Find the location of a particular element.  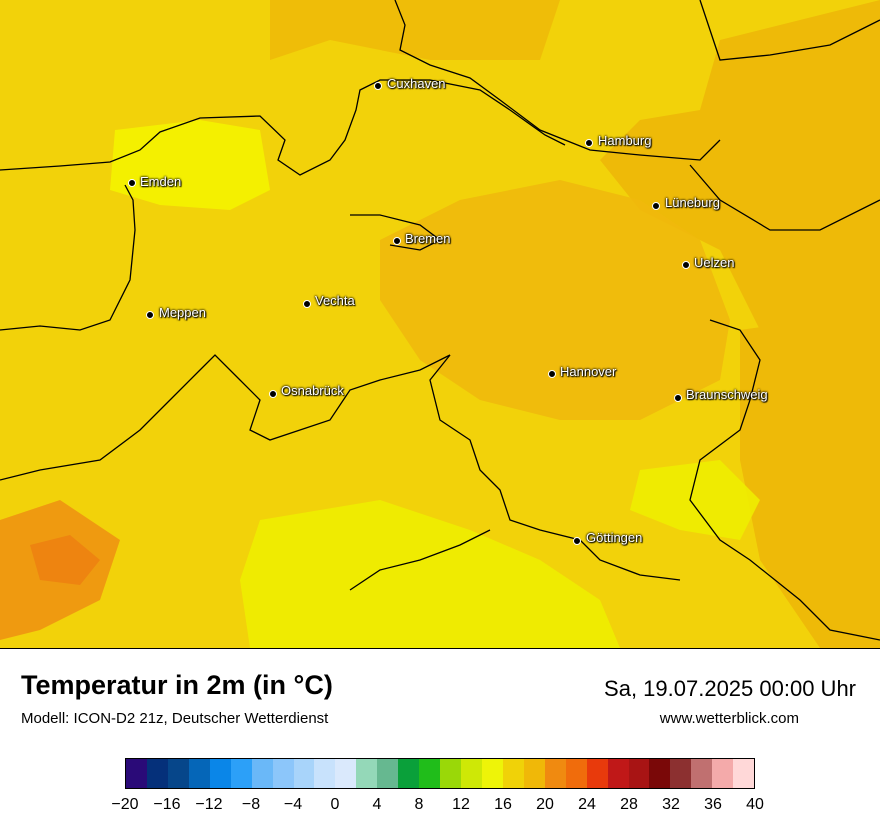

city-dot-vechta is located at coordinates (307, 304).